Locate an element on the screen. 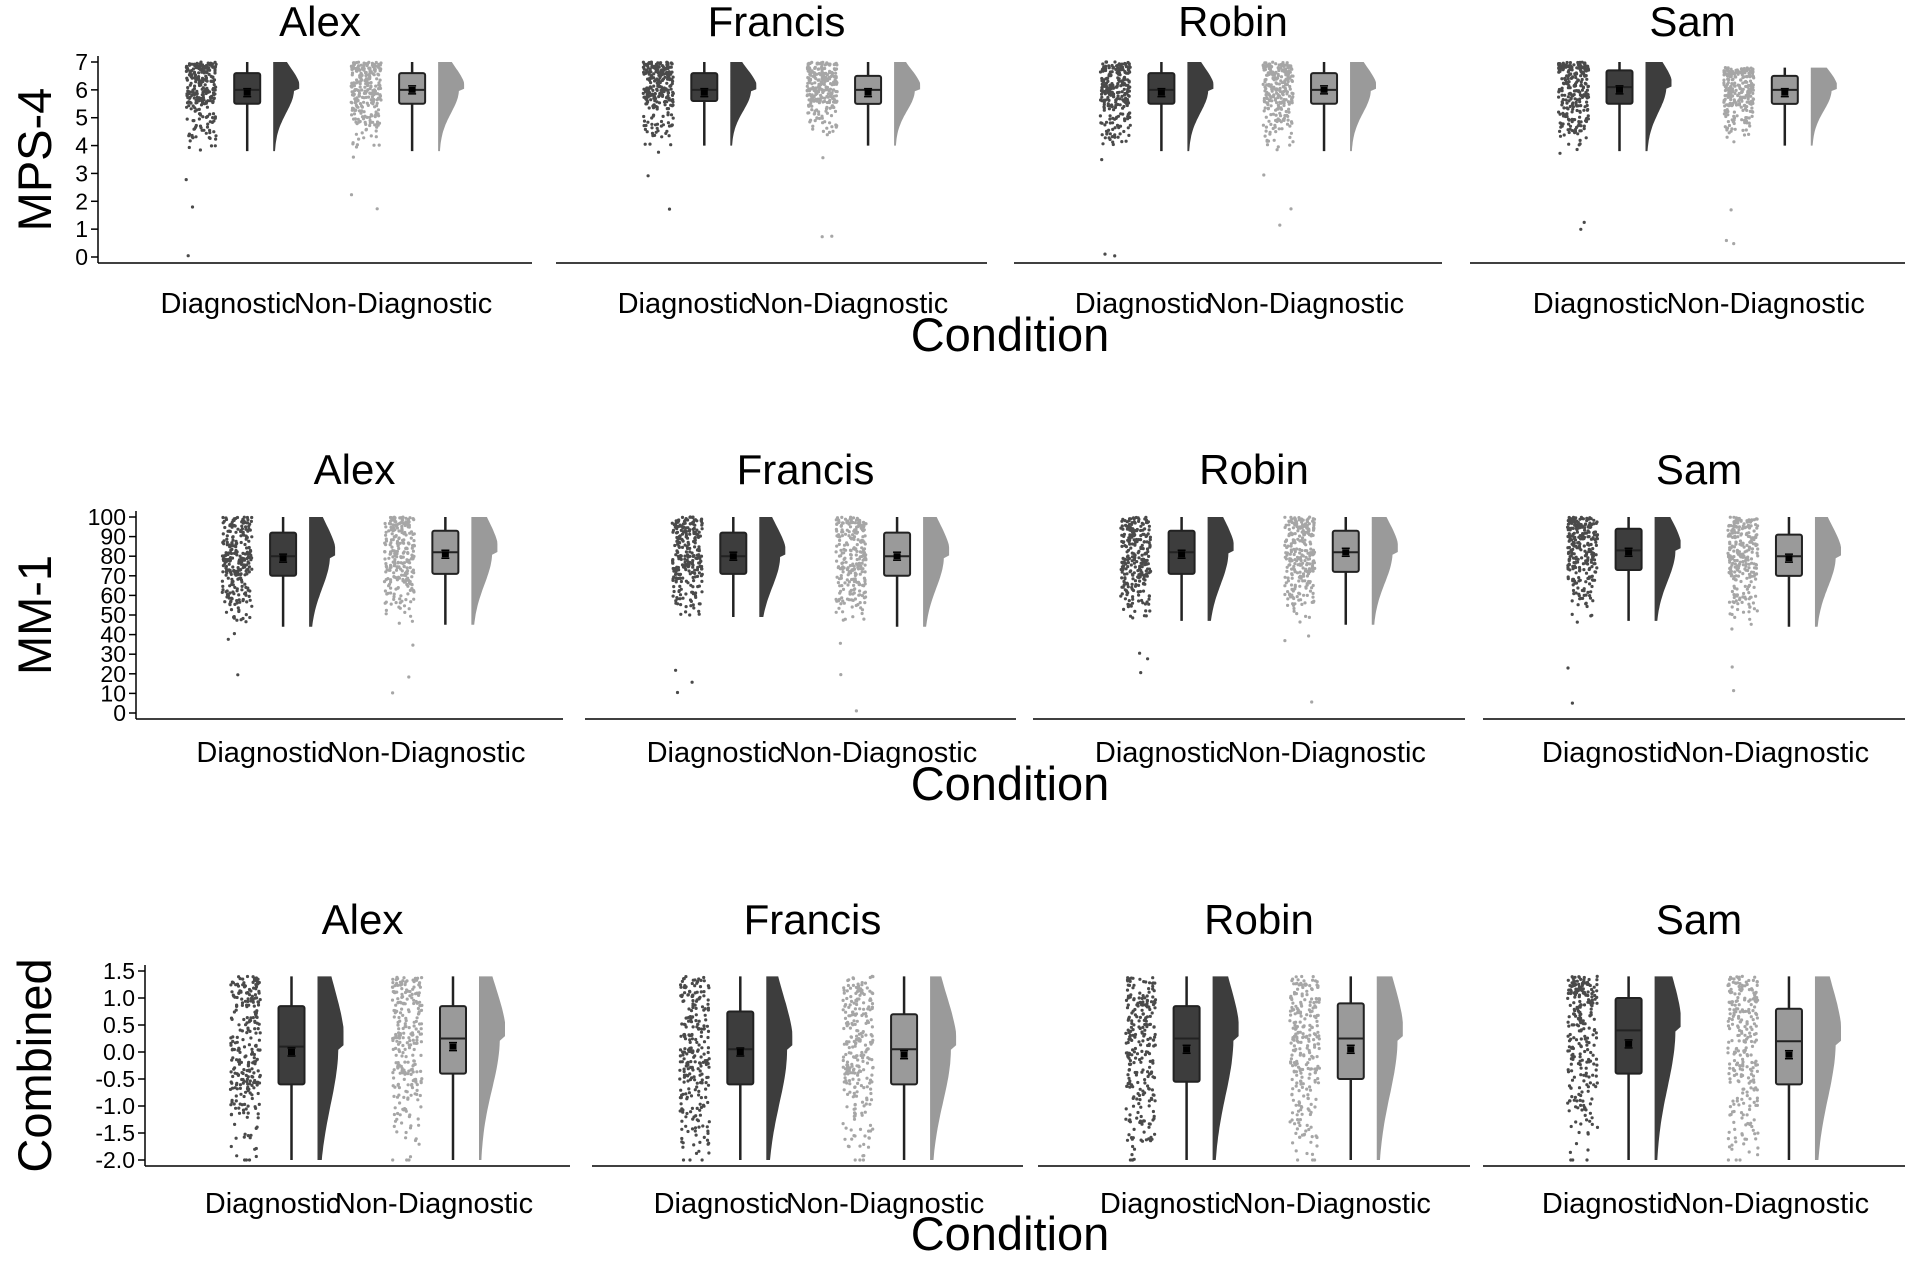  y-tick-label: -2.0 is located at coordinates (115, 1160).